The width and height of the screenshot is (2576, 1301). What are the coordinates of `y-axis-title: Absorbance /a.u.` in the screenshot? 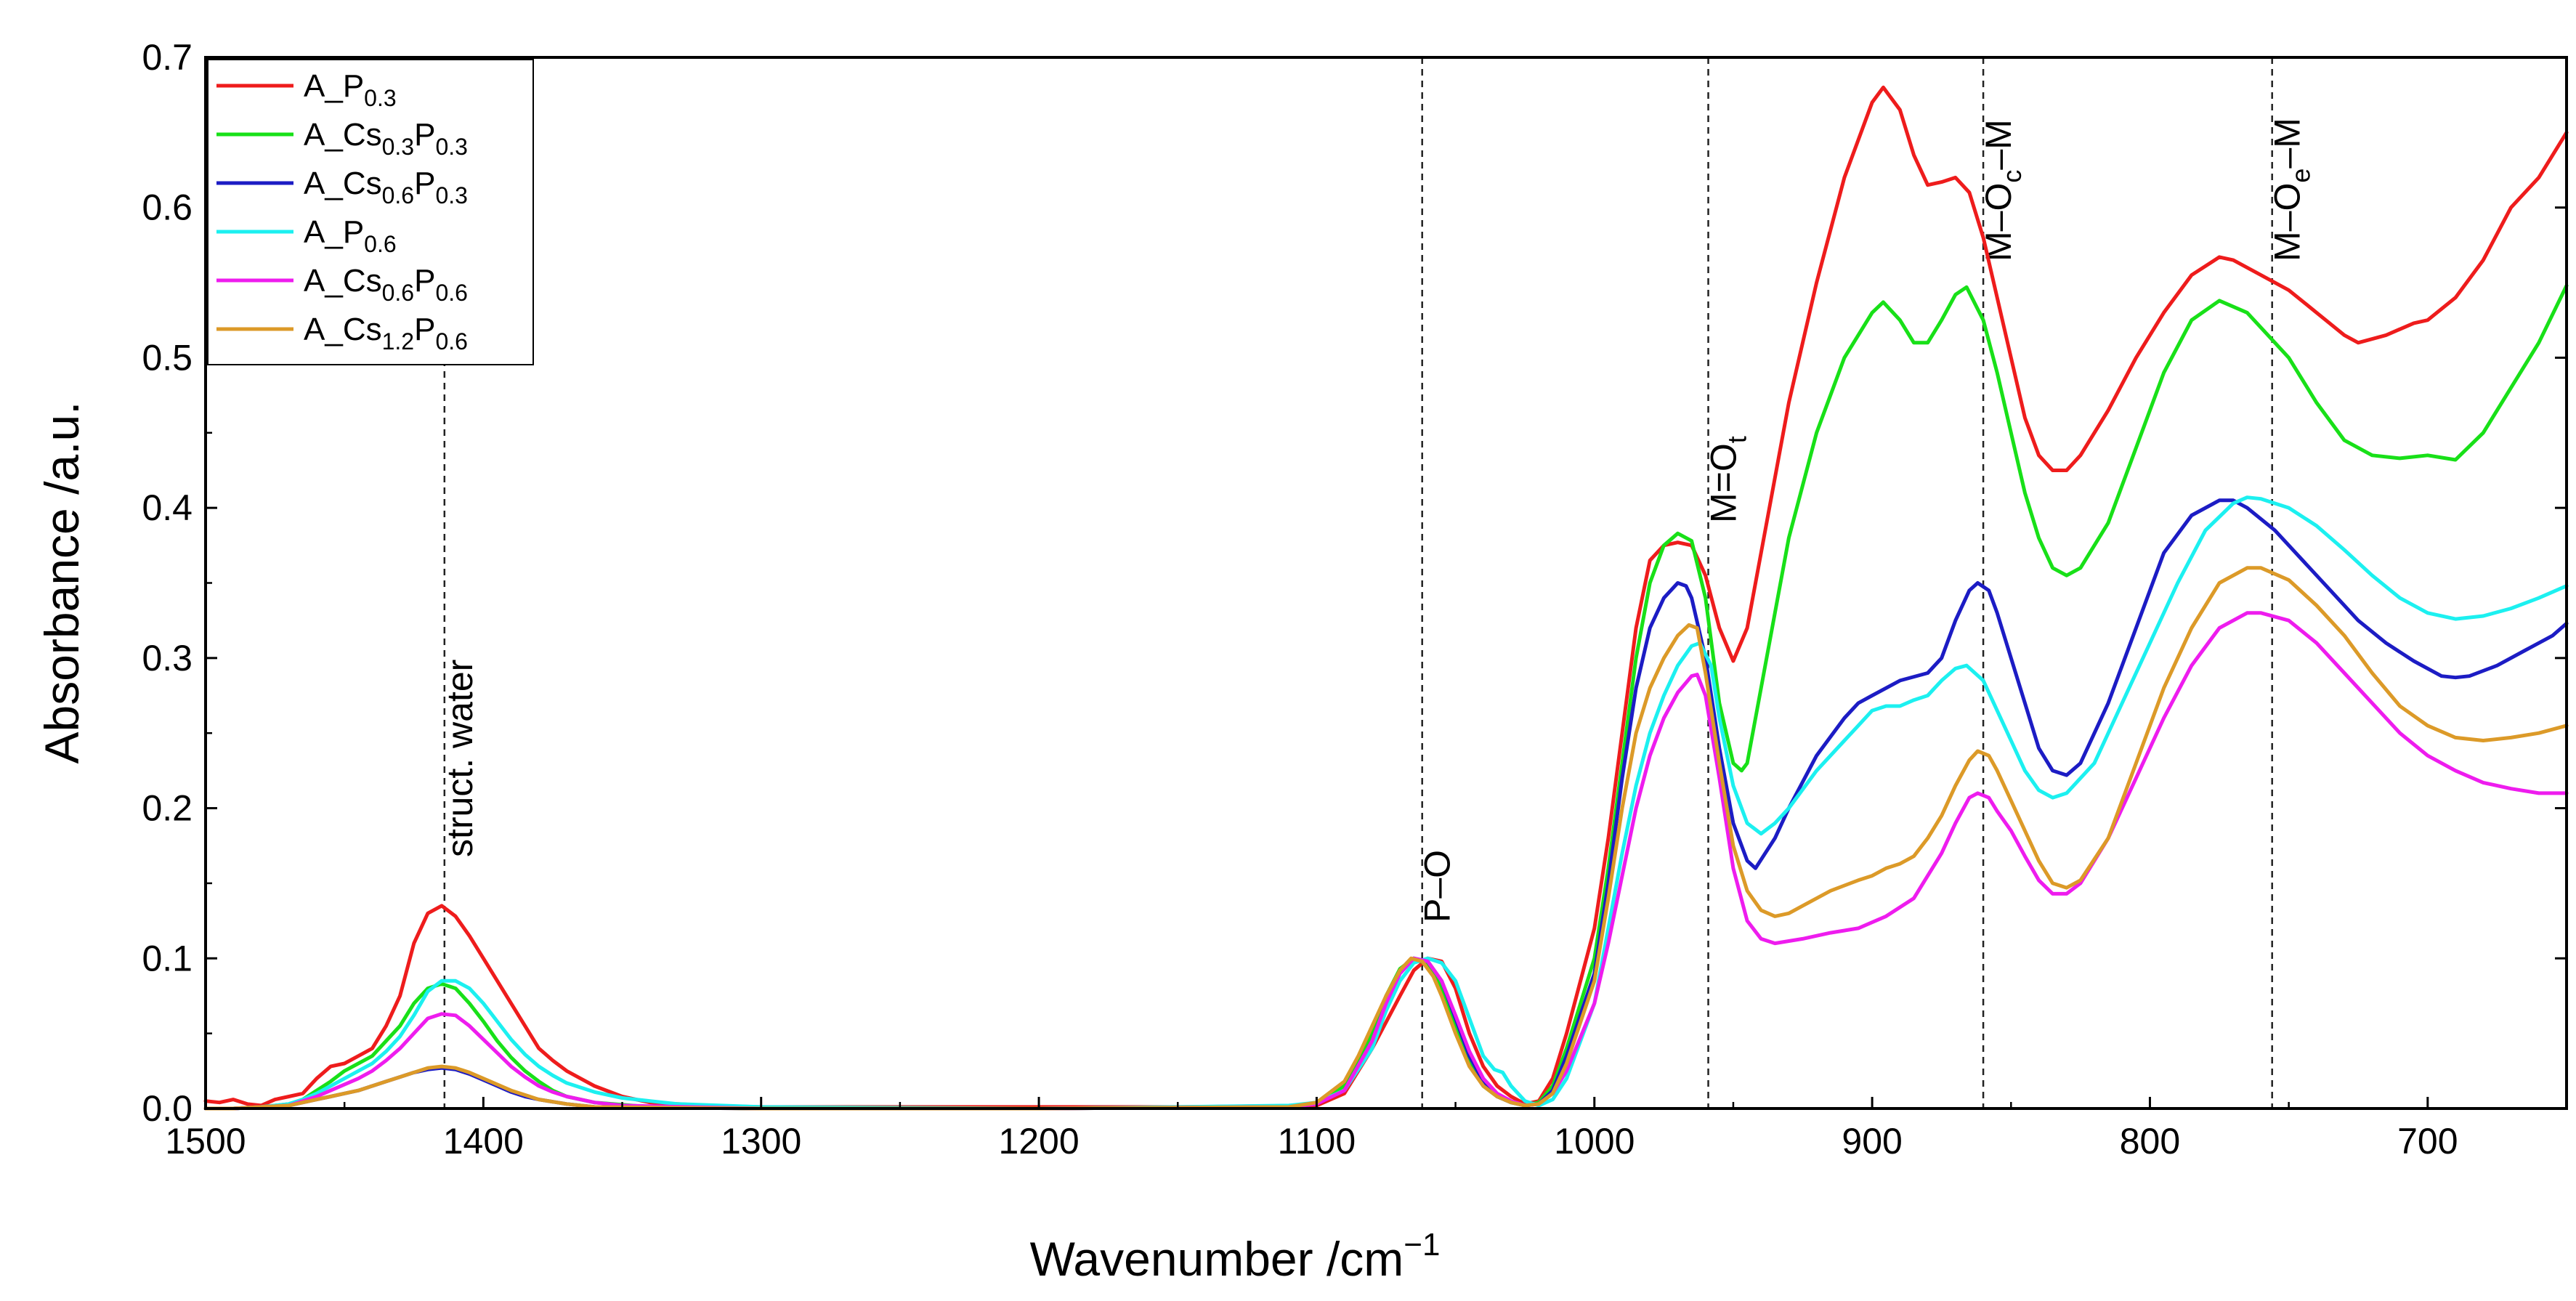 It's located at (62, 583).